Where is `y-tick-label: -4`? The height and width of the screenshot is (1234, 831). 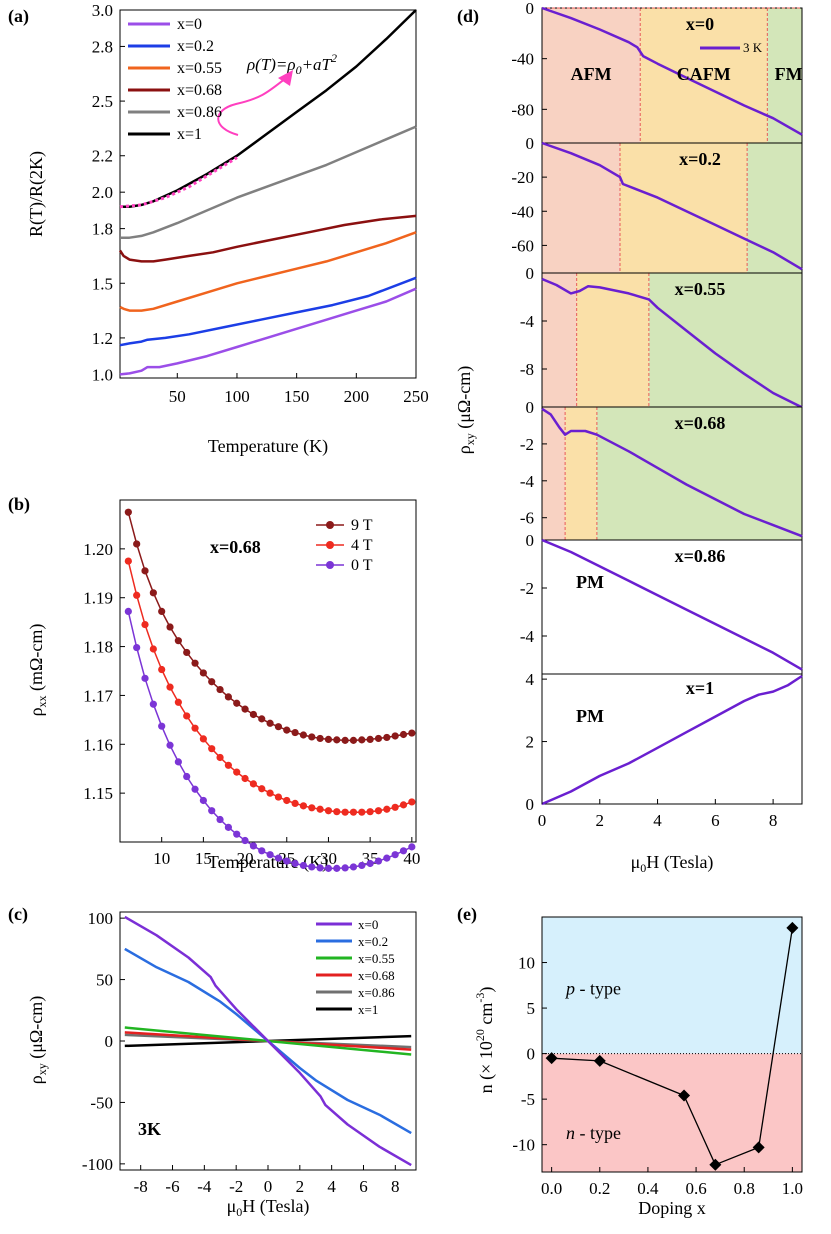 y-tick-label: -4 is located at coordinates (527, 321).